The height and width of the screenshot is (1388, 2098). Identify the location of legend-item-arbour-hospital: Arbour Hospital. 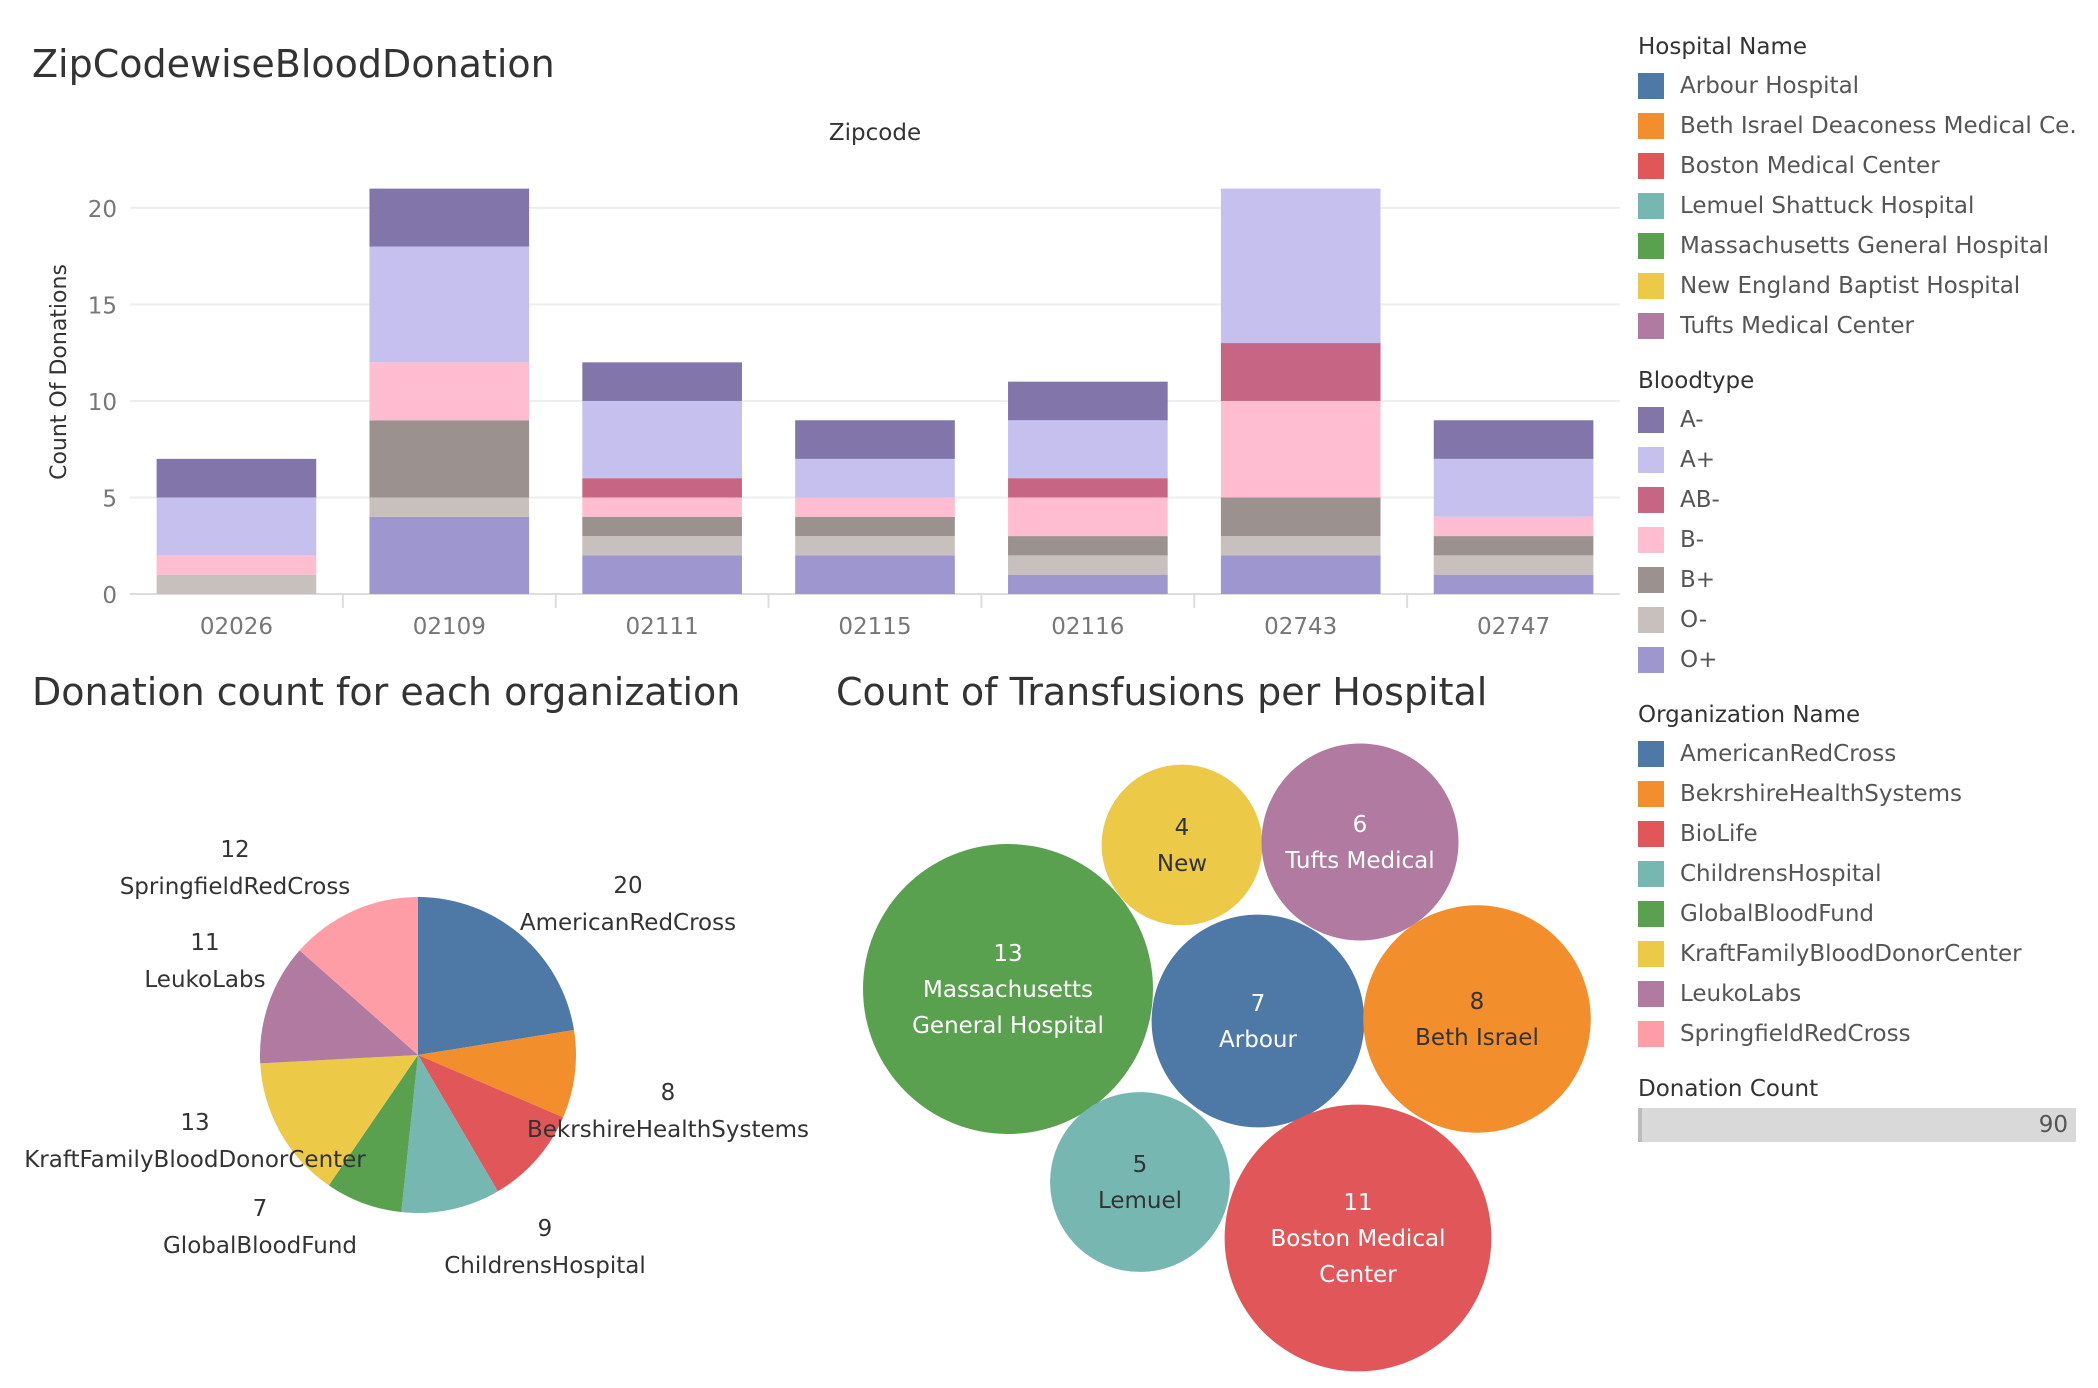
(1858, 86).